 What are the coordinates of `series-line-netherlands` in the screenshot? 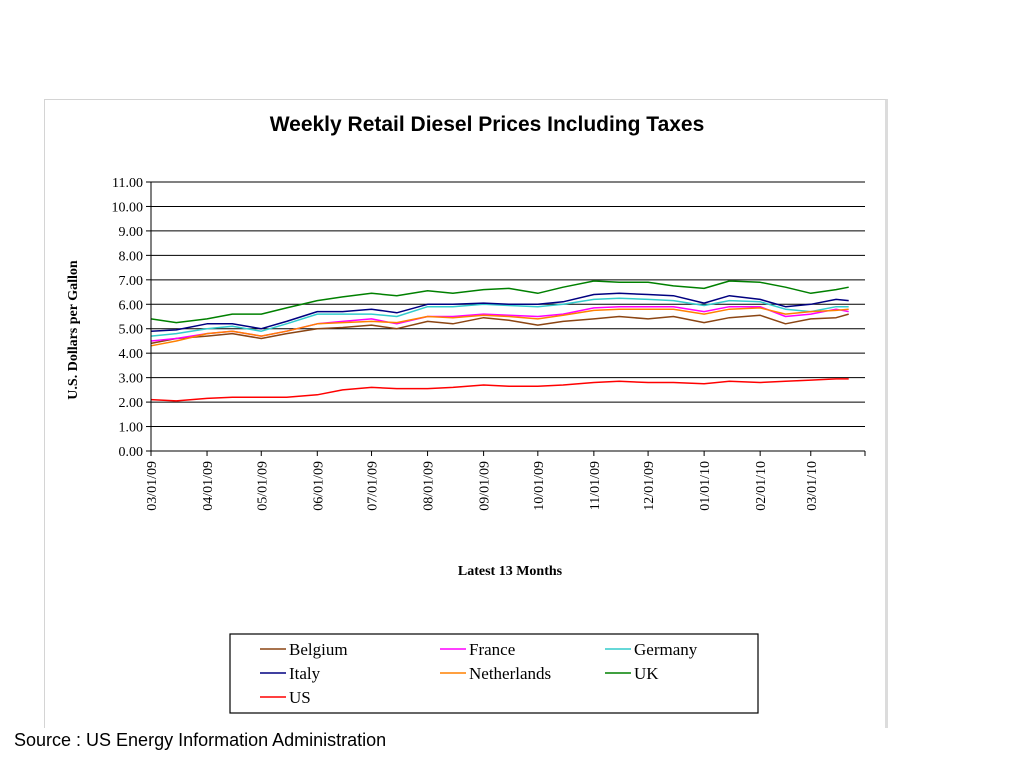 It's located at (499, 327).